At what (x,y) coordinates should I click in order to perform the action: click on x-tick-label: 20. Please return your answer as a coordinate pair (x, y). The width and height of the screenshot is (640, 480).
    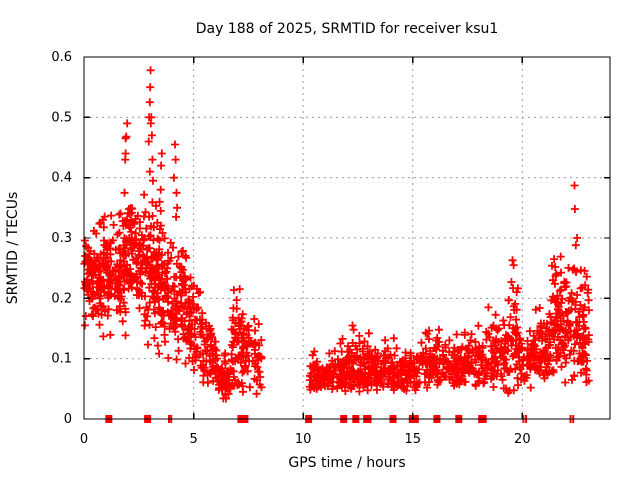
    Looking at the image, I should click on (522, 439).